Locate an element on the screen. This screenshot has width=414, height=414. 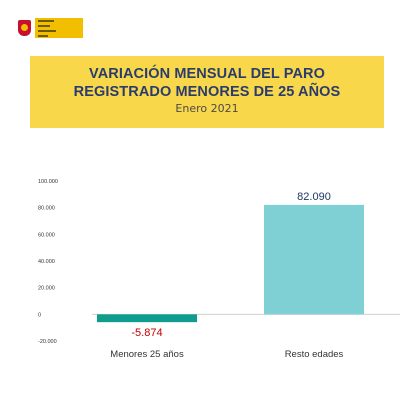
category-label: Menores 25 años is located at coordinates (147, 354).